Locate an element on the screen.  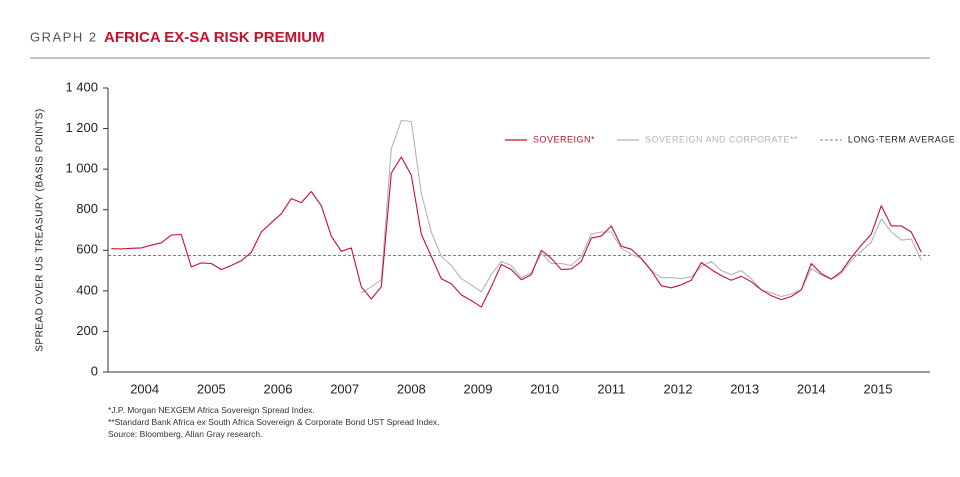
x-tick-label: 2011 is located at coordinates (611, 388).